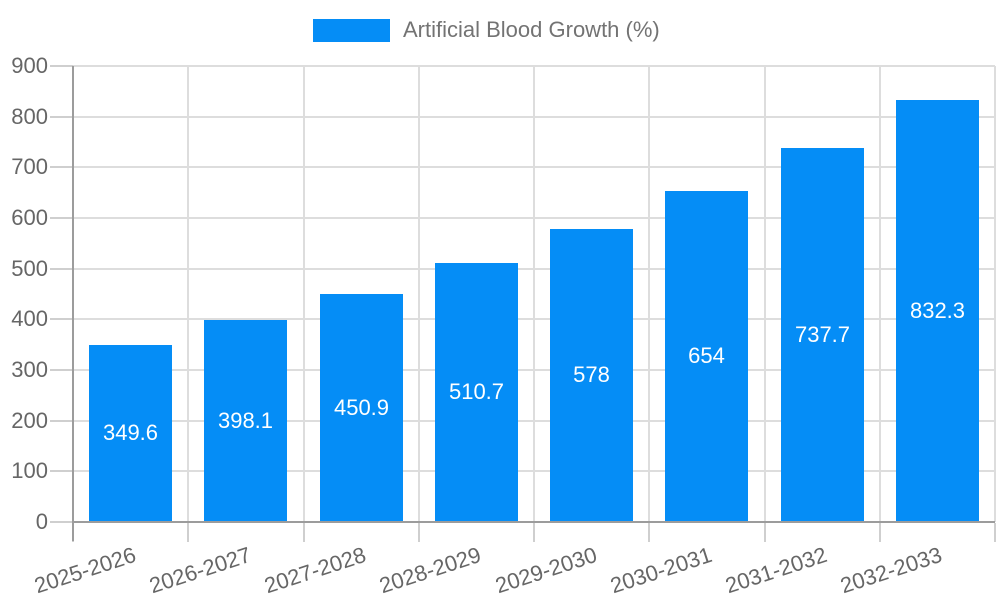 The height and width of the screenshot is (600, 1000). I want to click on x-tick-label: 2027-2028, so click(314, 570).